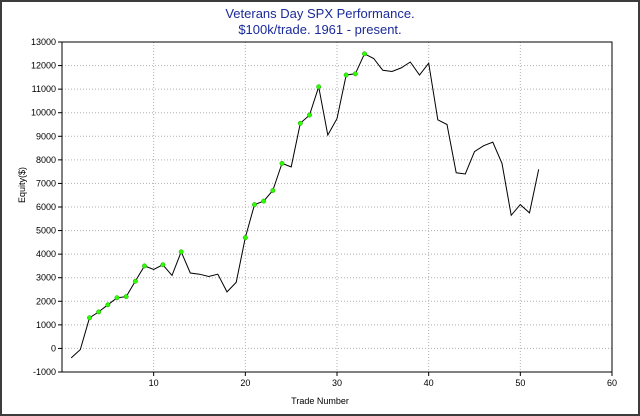  What do you see at coordinates (43, 66) in the screenshot?
I see `y-tick-label: 12000` at bounding box center [43, 66].